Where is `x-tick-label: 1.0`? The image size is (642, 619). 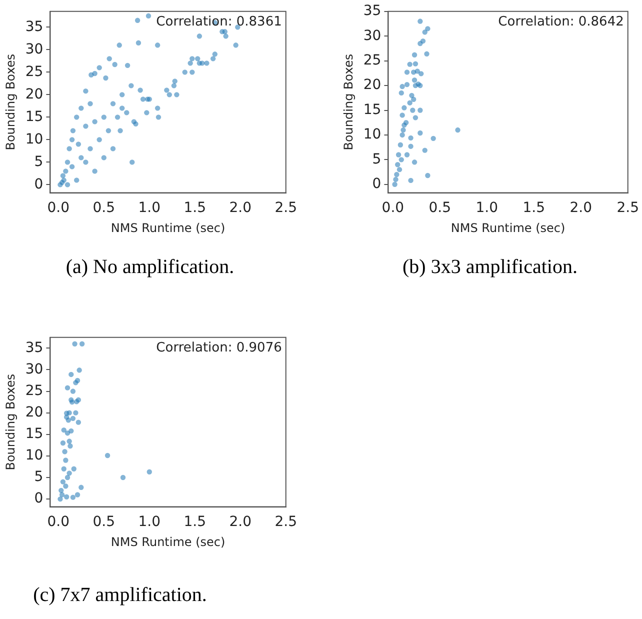 x-tick-label: 1.0 is located at coordinates (487, 208).